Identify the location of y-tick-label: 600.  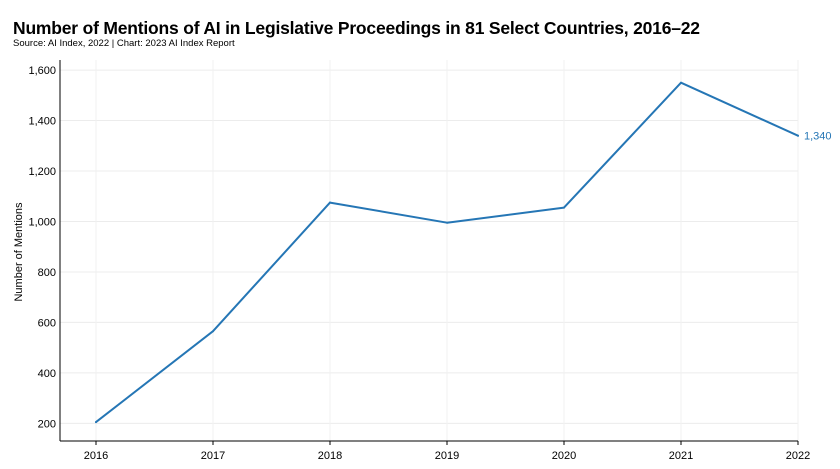
(47, 323).